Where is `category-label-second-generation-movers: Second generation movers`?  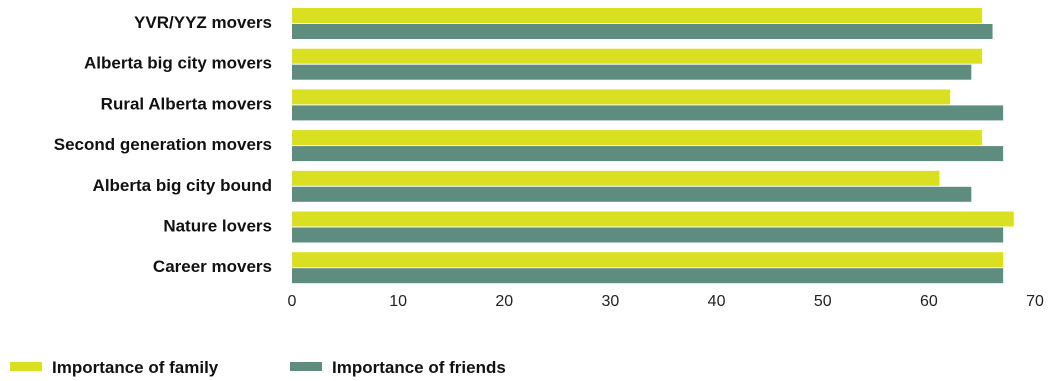
category-label-second-generation-movers: Second generation movers is located at coordinates (163, 144).